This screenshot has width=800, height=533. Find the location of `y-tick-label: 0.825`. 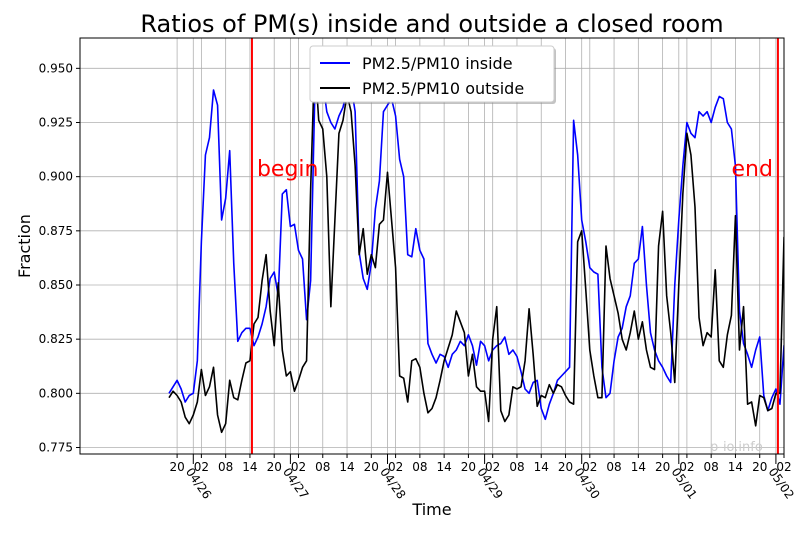

y-tick-label: 0.825 is located at coordinates (56, 339).